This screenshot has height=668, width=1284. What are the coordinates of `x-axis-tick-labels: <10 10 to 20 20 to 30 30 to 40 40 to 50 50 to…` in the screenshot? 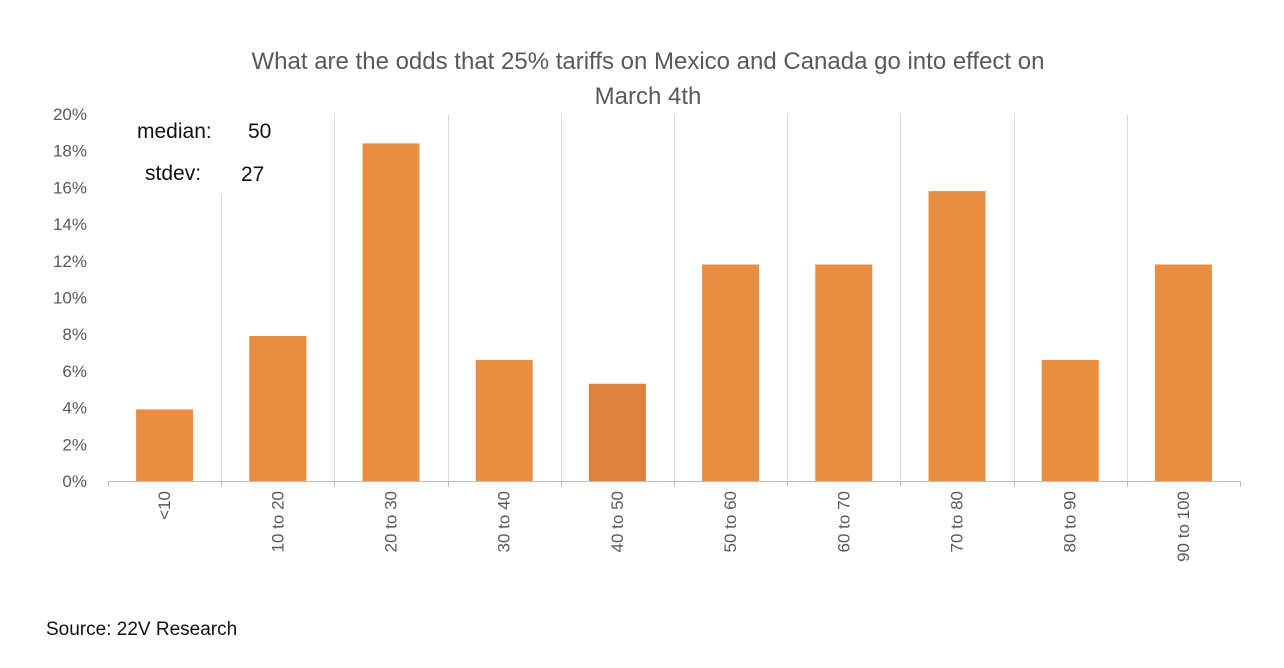 It's located at (674, 526).